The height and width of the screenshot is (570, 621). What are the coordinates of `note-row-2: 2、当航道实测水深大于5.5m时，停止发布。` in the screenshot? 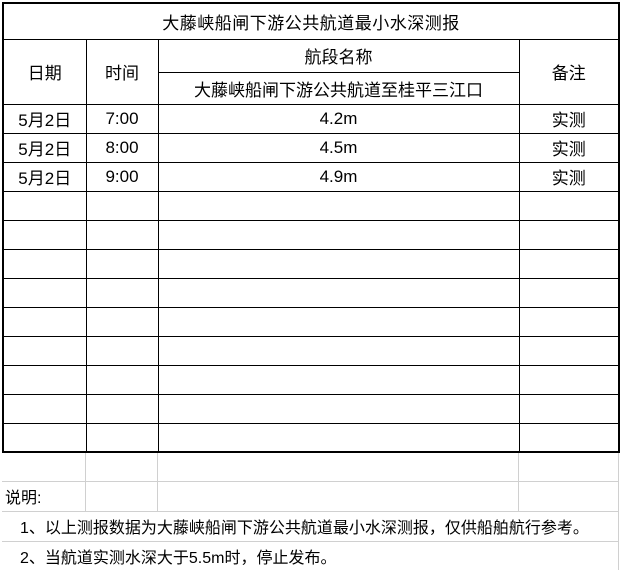 It's located at (310, 555).